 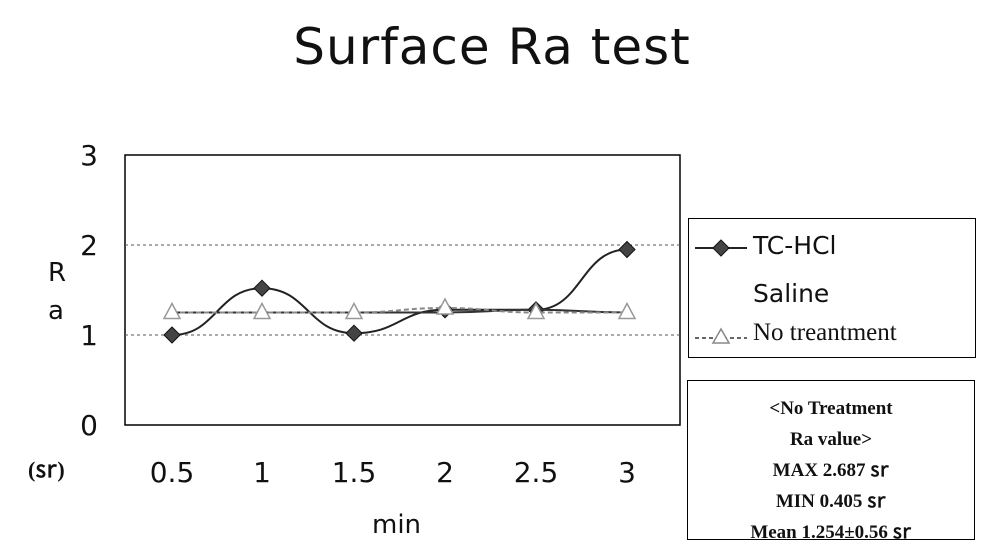 What do you see at coordinates (795, 245) in the screenshot?
I see `legend-label-tc-hcl: TC-HCl` at bounding box center [795, 245].